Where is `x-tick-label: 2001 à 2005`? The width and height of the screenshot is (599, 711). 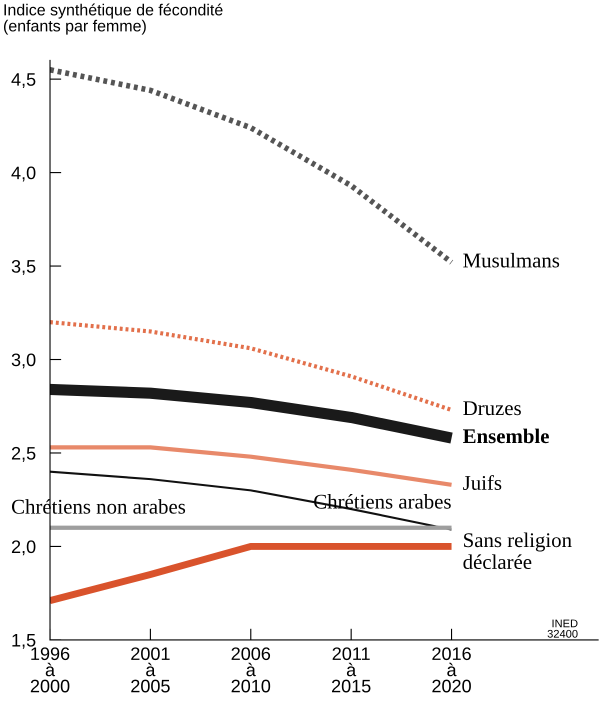 x-tick-label: 2001 à 2005 is located at coordinates (150, 669).